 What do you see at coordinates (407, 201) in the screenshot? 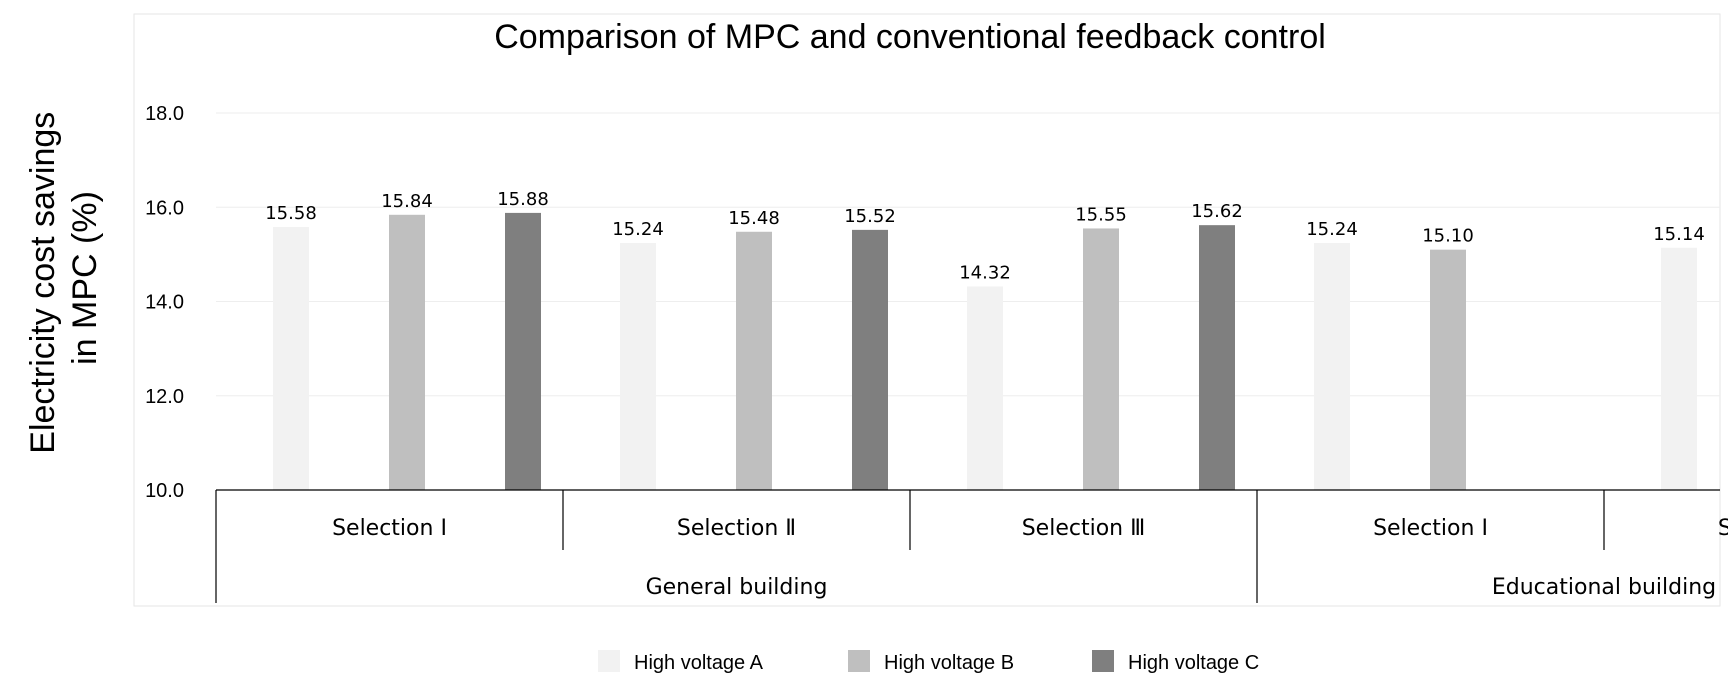
I see `data-label: 15.84` at bounding box center [407, 201].